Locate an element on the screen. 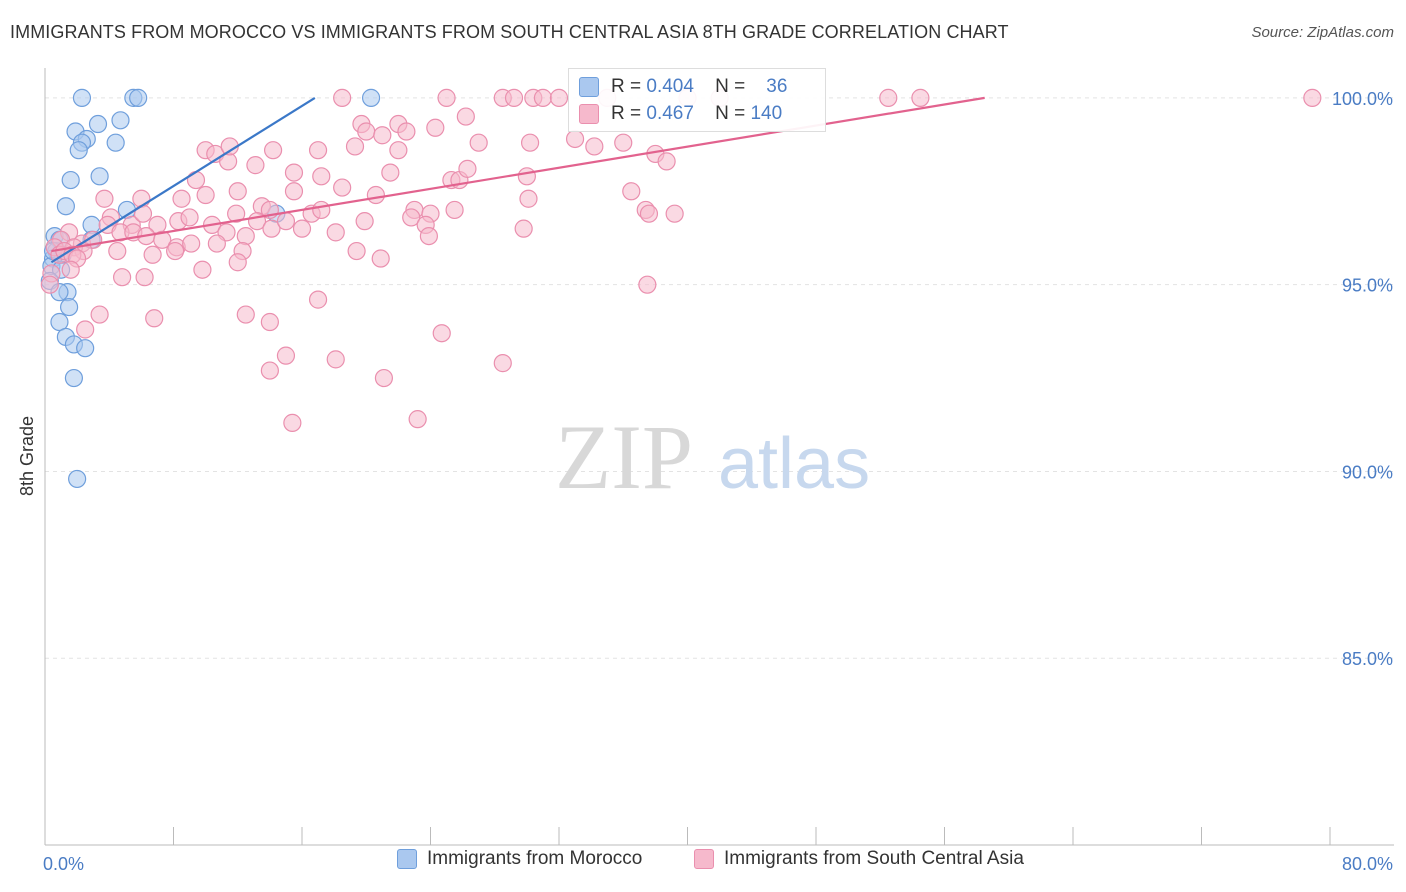 This screenshot has width=1406, height=892. stats-swatch-morocco is located at coordinates (589, 87).